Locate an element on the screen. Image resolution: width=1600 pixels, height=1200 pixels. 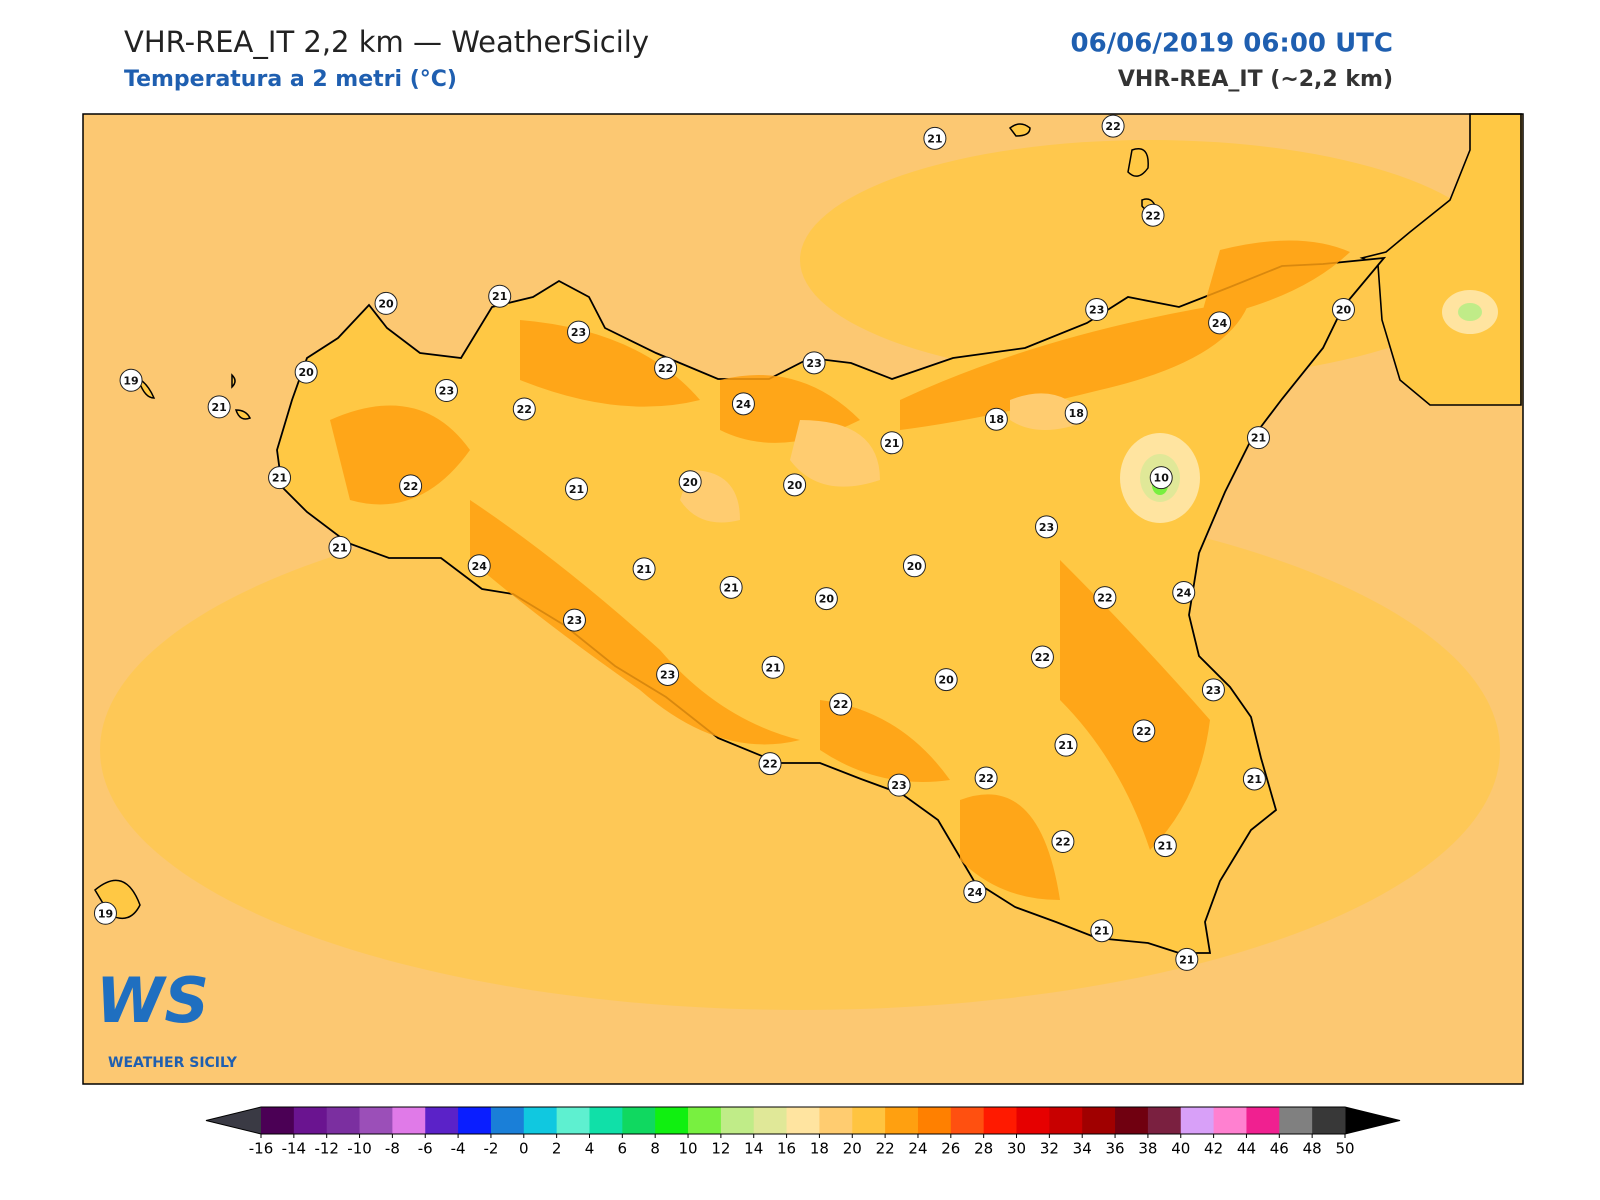
colorbar-tick-label: -14 is located at coordinates (294, 1149).